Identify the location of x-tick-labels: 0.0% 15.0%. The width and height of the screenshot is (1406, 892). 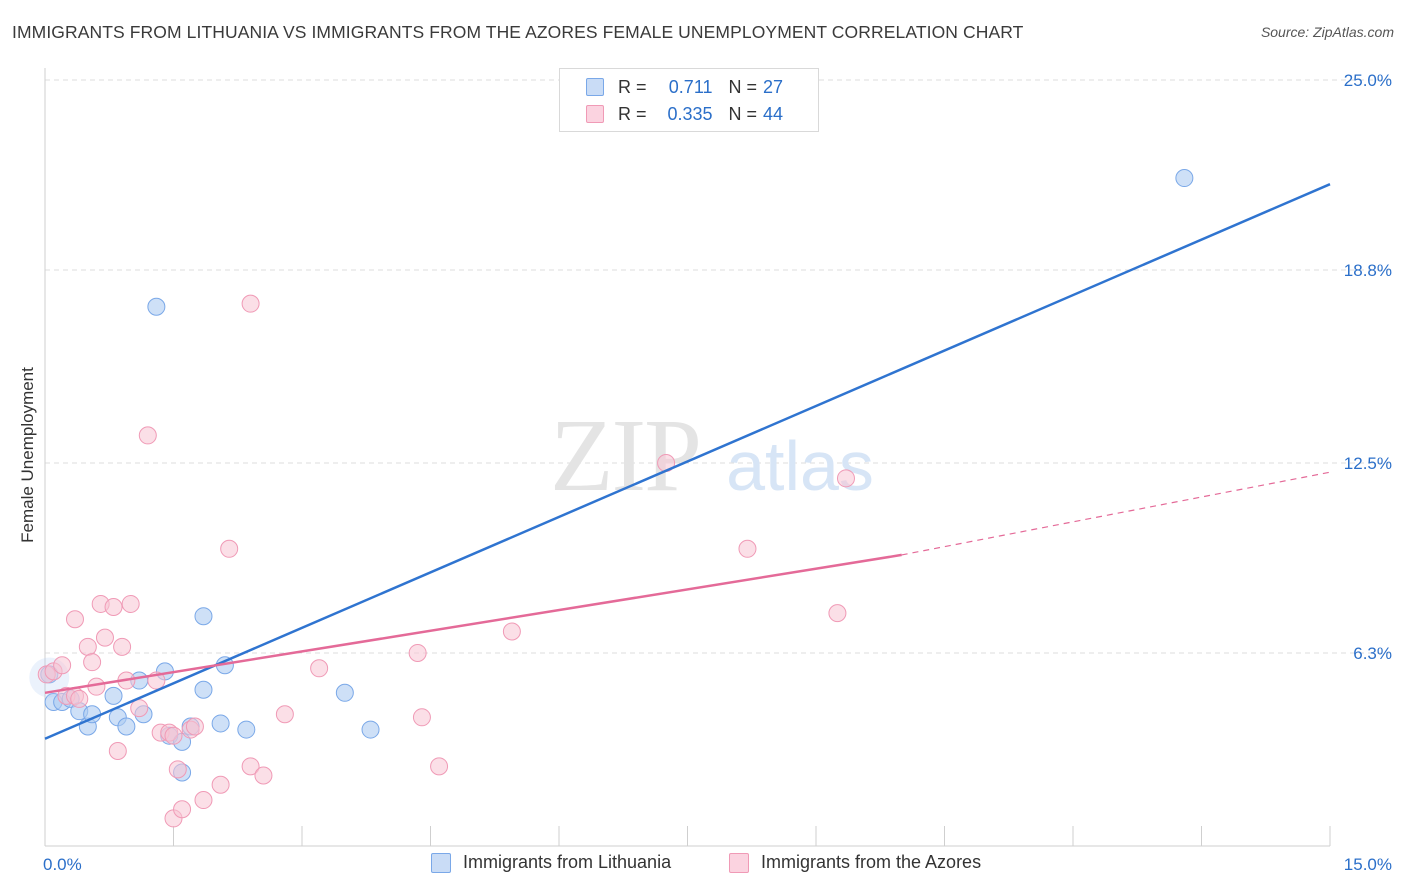
(717, 864).